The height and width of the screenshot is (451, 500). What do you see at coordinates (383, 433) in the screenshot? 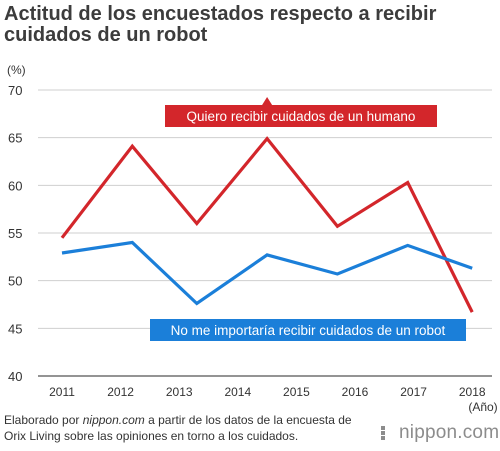
I see `nippon-logo-icon` at bounding box center [383, 433].